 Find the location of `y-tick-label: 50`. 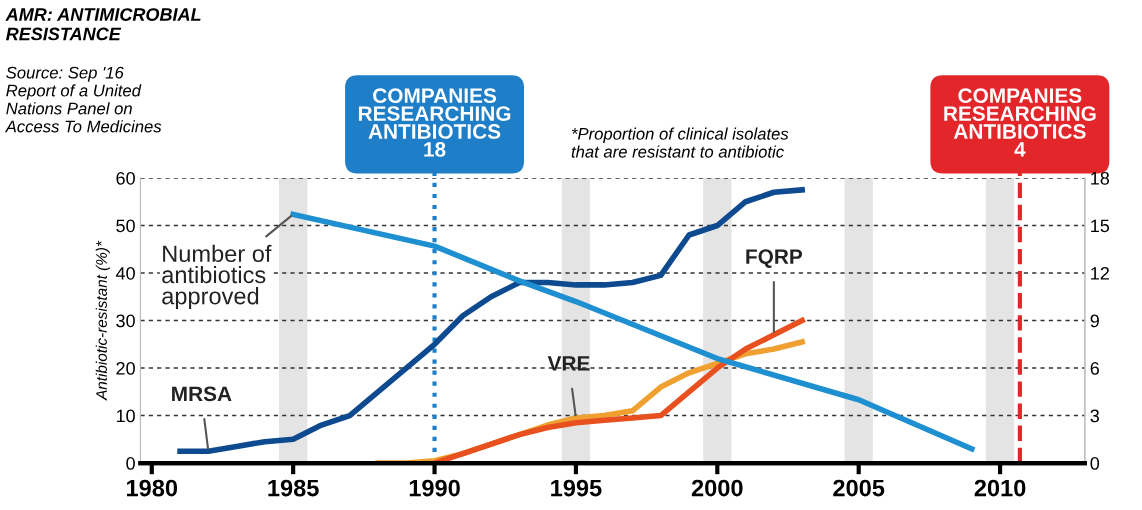

y-tick-label: 50 is located at coordinates (125, 226).